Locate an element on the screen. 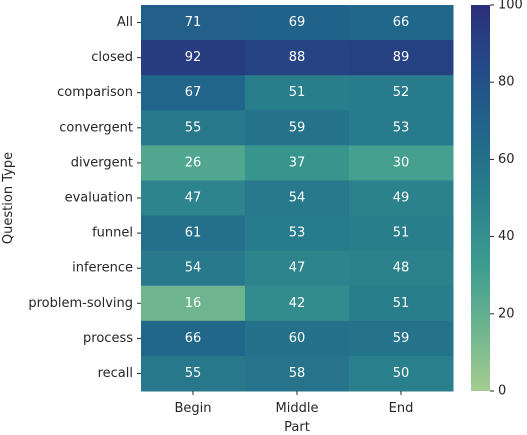  y-tick-label: inference is located at coordinates (102, 268).